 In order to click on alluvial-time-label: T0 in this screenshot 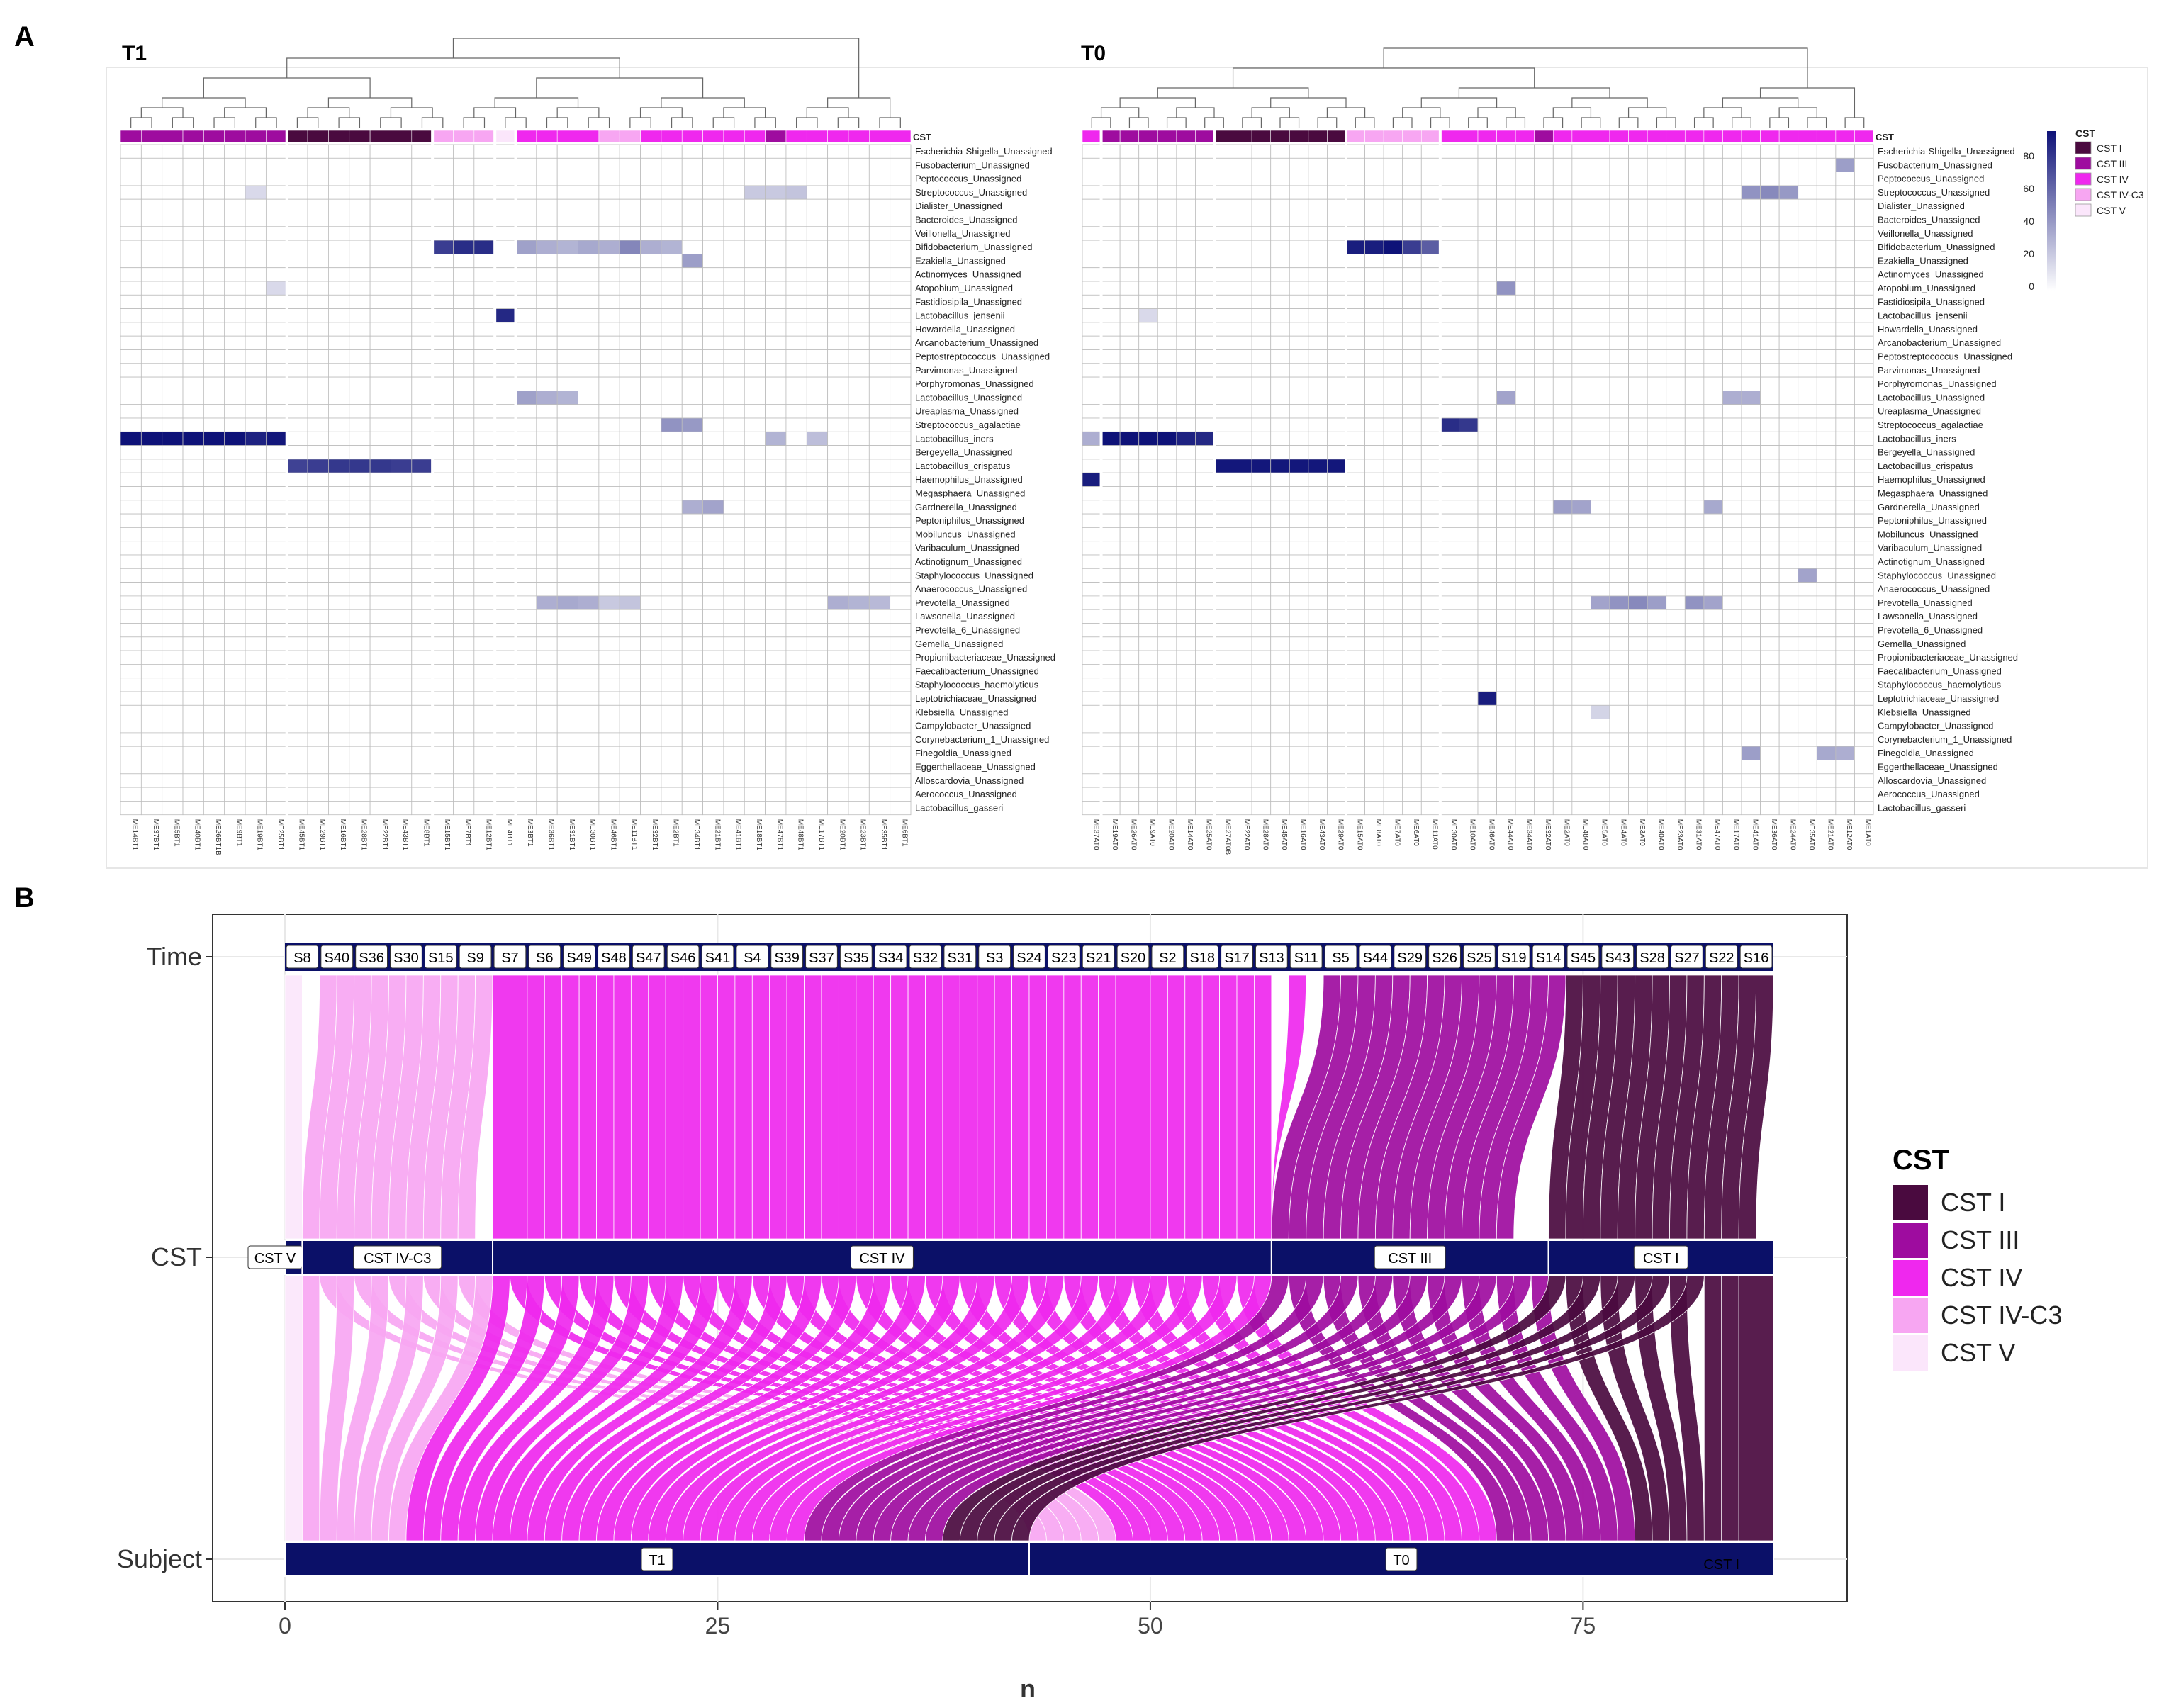, I will do `click(1401, 1560)`.